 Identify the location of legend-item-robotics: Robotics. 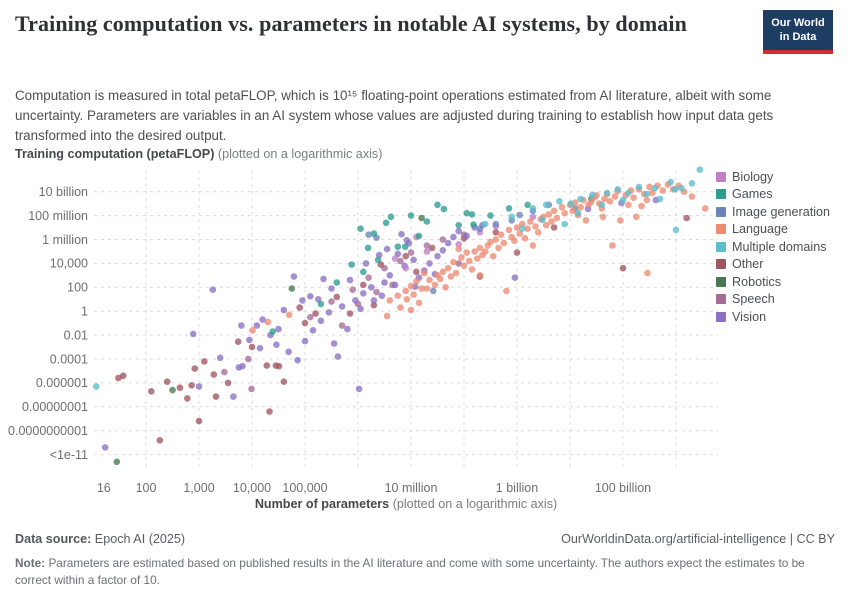
(773, 282).